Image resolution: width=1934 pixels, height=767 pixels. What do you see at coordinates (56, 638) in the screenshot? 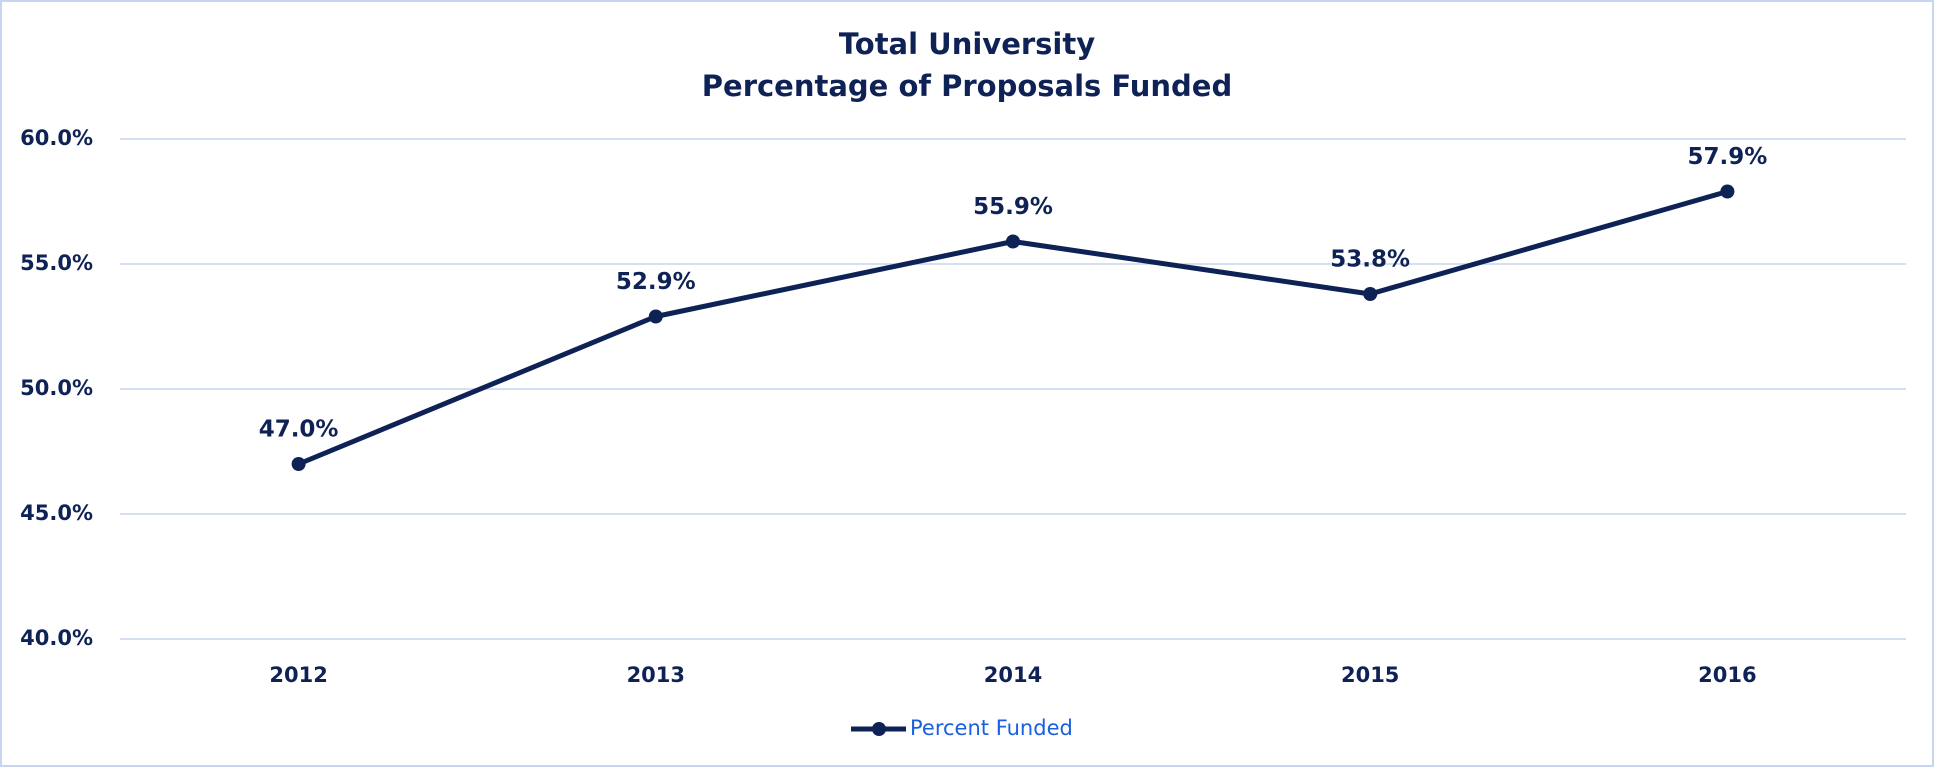
I see `y-tick-label: 40.0%` at bounding box center [56, 638].